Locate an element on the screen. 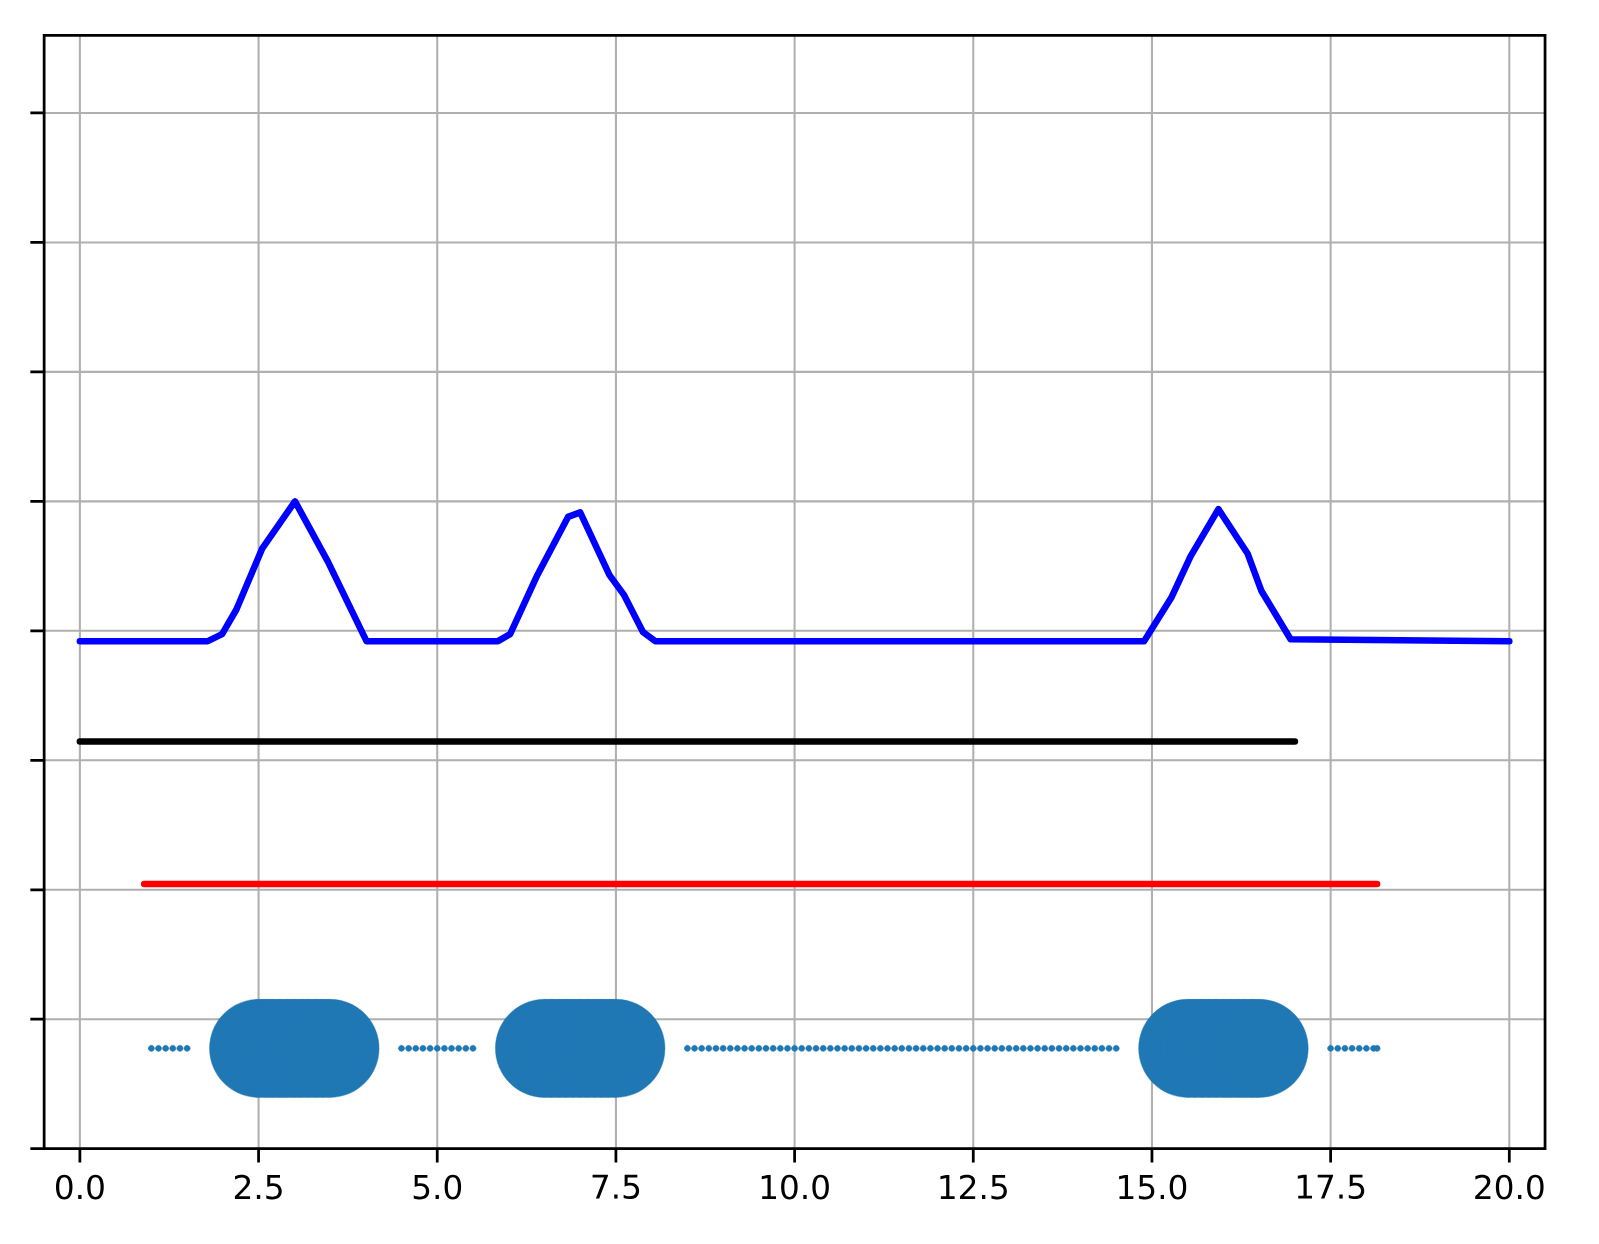 The width and height of the screenshot is (1599, 1244). x-tick-label: 5.0 is located at coordinates (437, 1187).